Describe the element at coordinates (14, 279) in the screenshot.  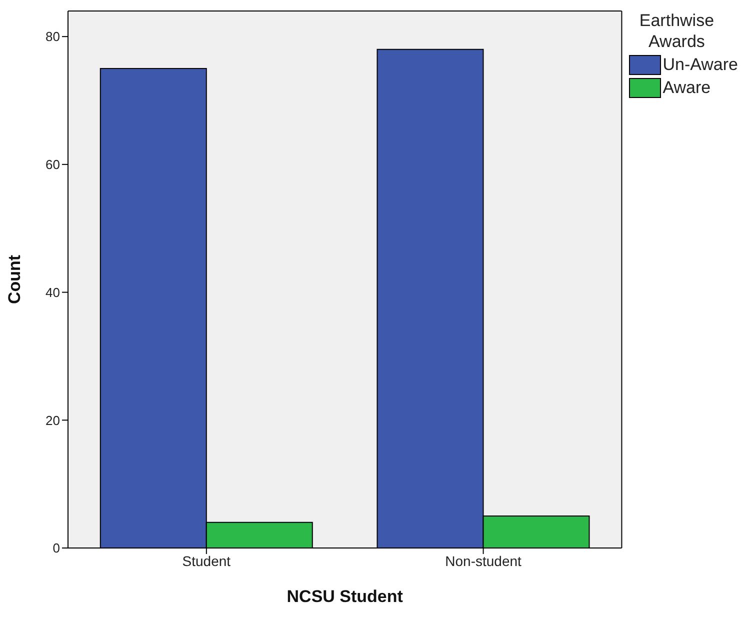
I see `y-axis-title: Count` at that location.